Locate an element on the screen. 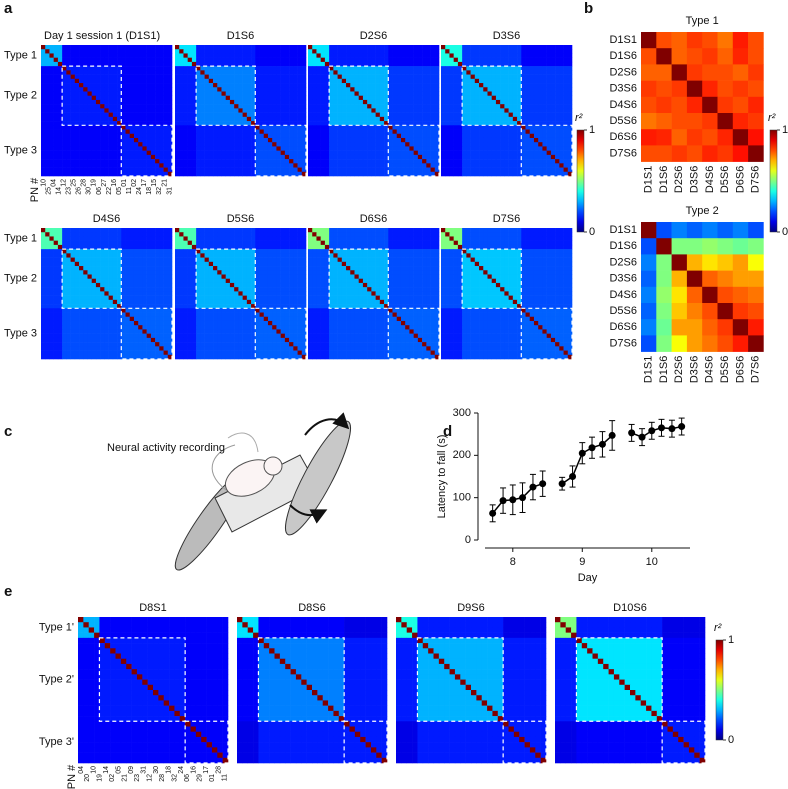 Image resolution: width=788 pixels, height=789 pixels. pn-id: 32 is located at coordinates (159, 191).